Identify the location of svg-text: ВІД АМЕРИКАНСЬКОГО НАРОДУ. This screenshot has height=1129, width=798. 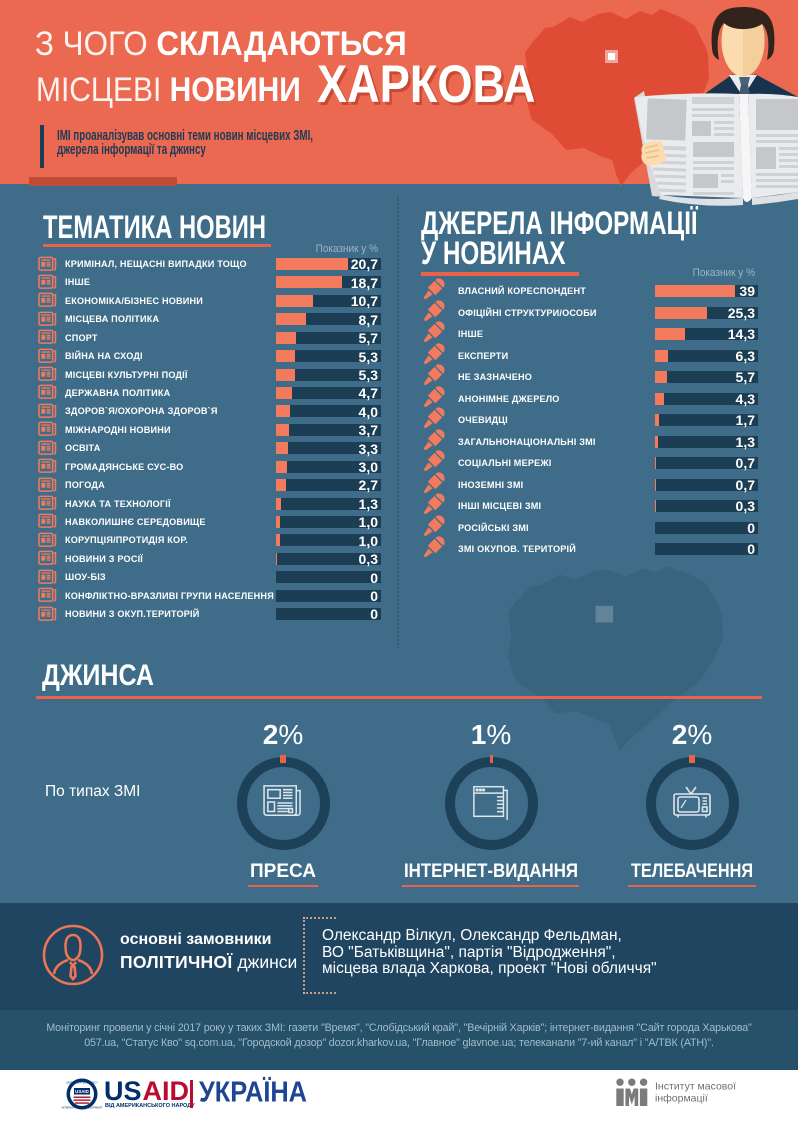
(150, 1106).